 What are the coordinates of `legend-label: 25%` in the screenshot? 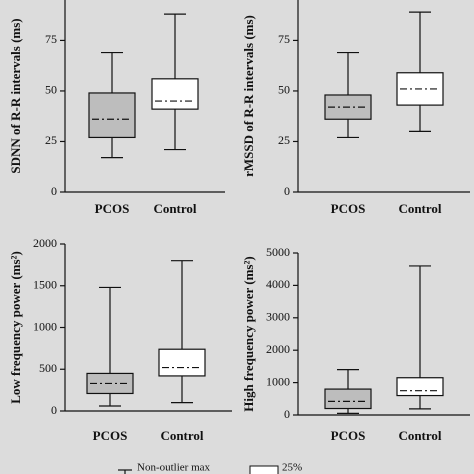 It's located at (292, 468).